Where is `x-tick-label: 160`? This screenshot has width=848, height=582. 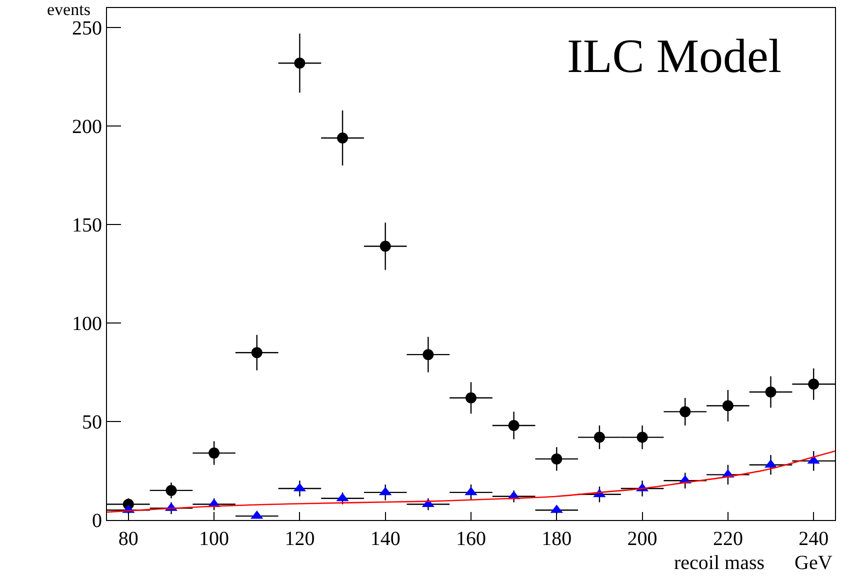
x-tick-label: 160 is located at coordinates (471, 539).